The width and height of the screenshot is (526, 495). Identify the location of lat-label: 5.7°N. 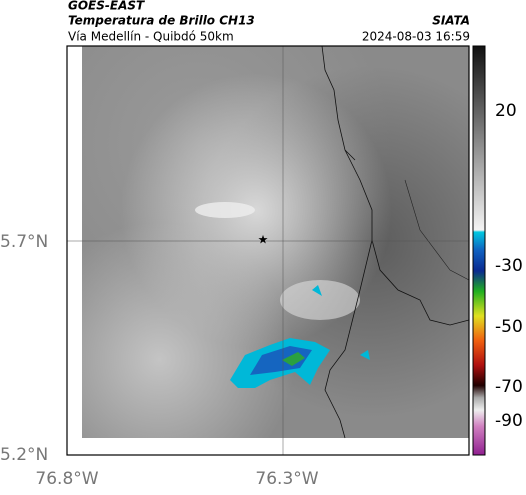
(24, 242).